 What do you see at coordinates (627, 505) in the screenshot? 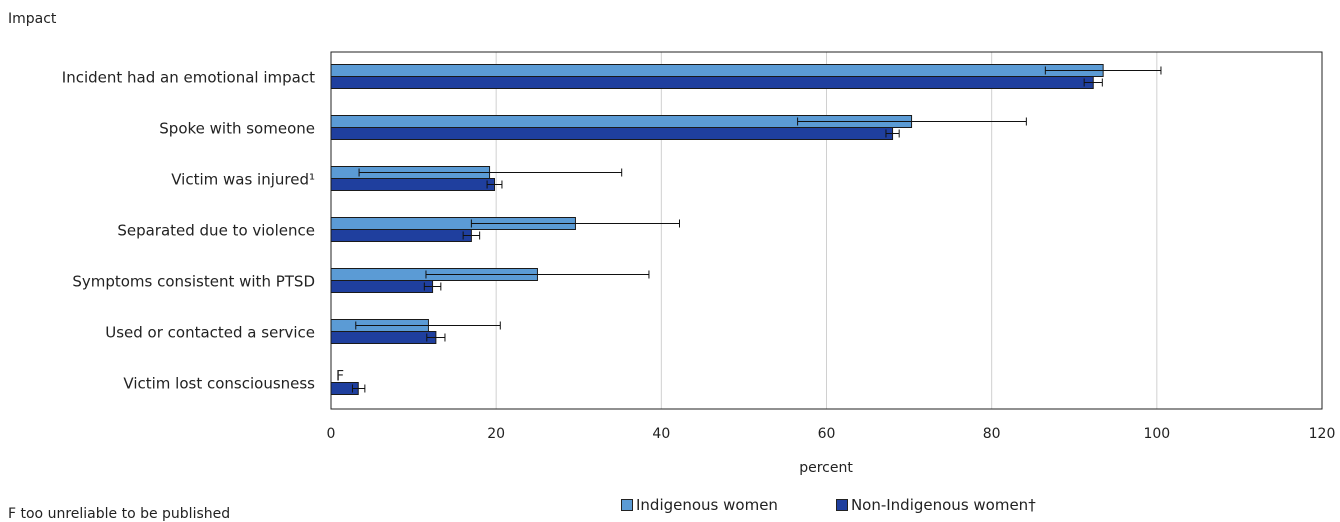
I see `legend-swatch-indigenous` at bounding box center [627, 505].